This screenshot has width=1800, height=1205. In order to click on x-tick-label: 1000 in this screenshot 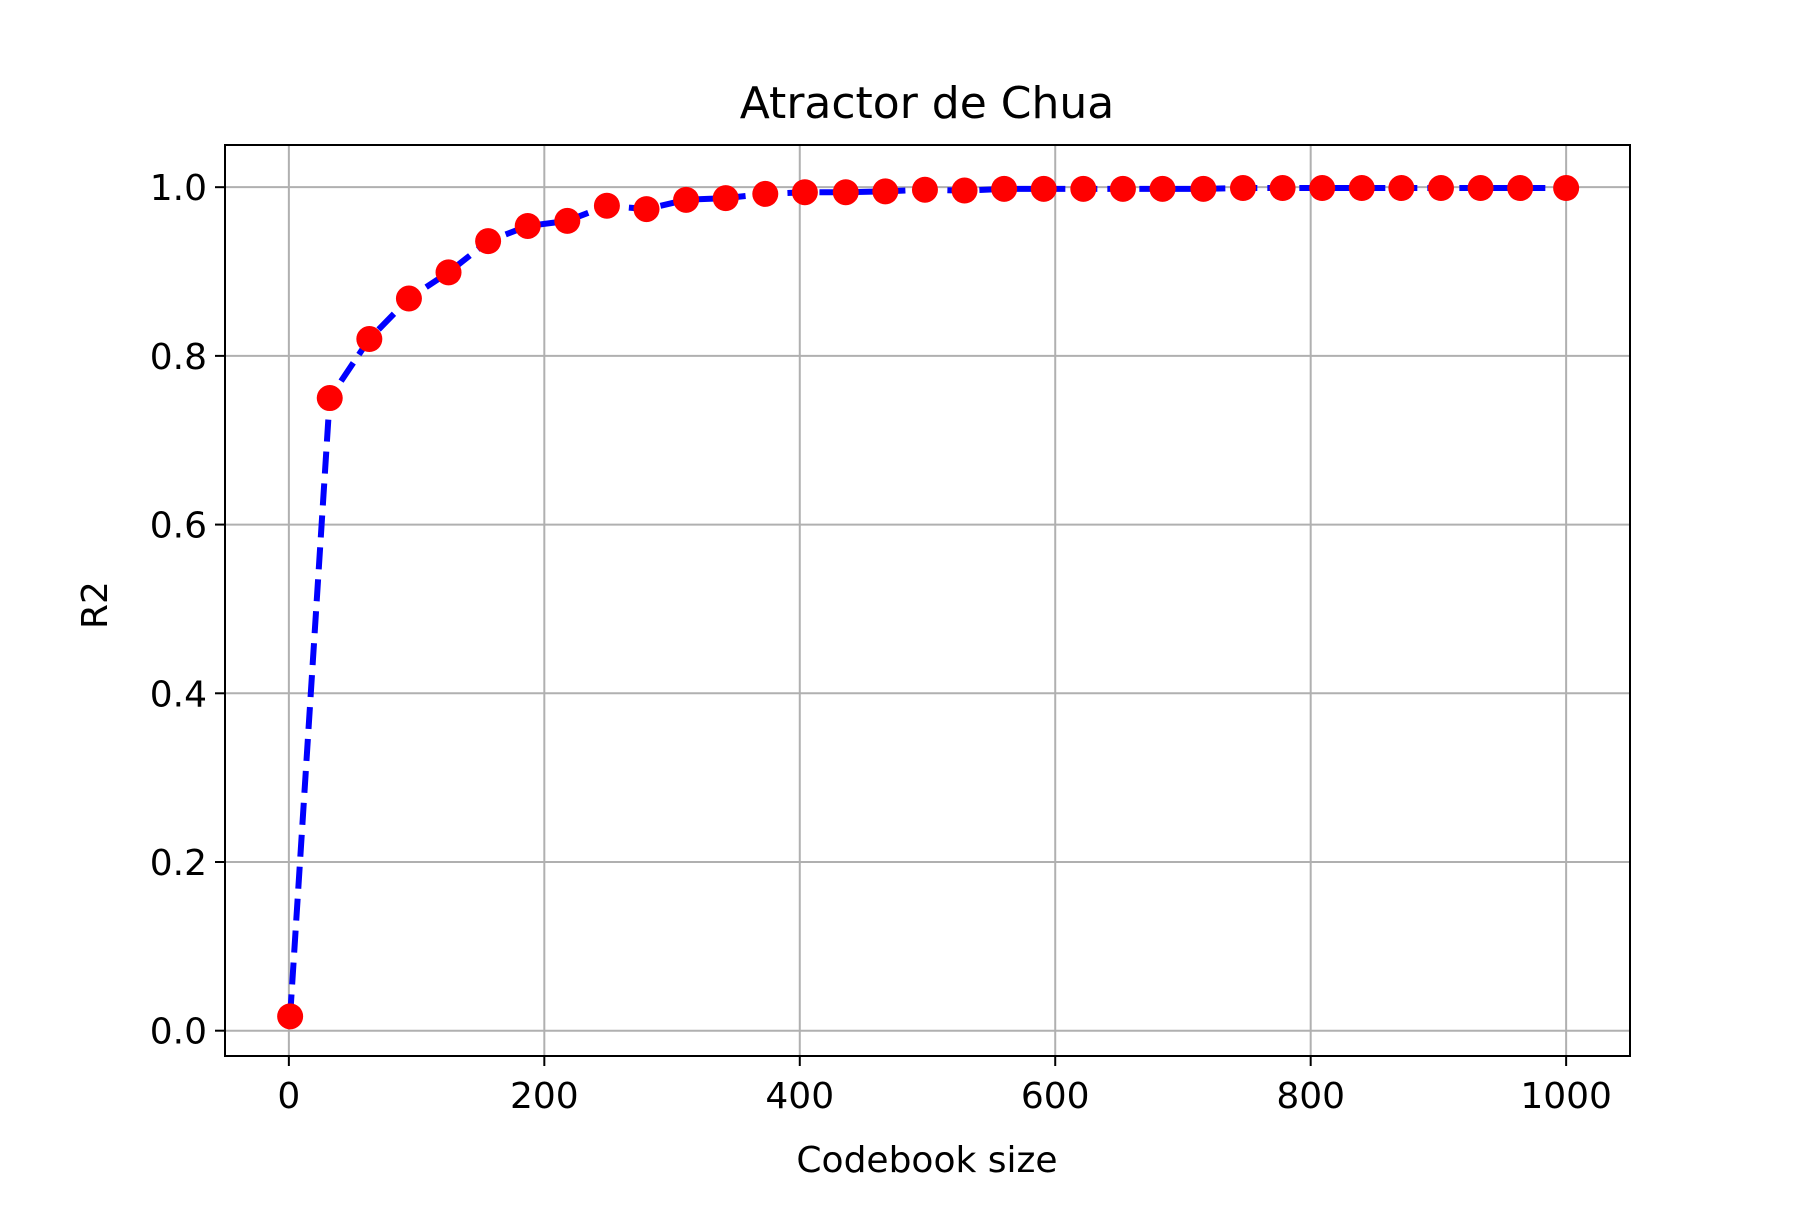, I will do `click(1566, 1096)`.